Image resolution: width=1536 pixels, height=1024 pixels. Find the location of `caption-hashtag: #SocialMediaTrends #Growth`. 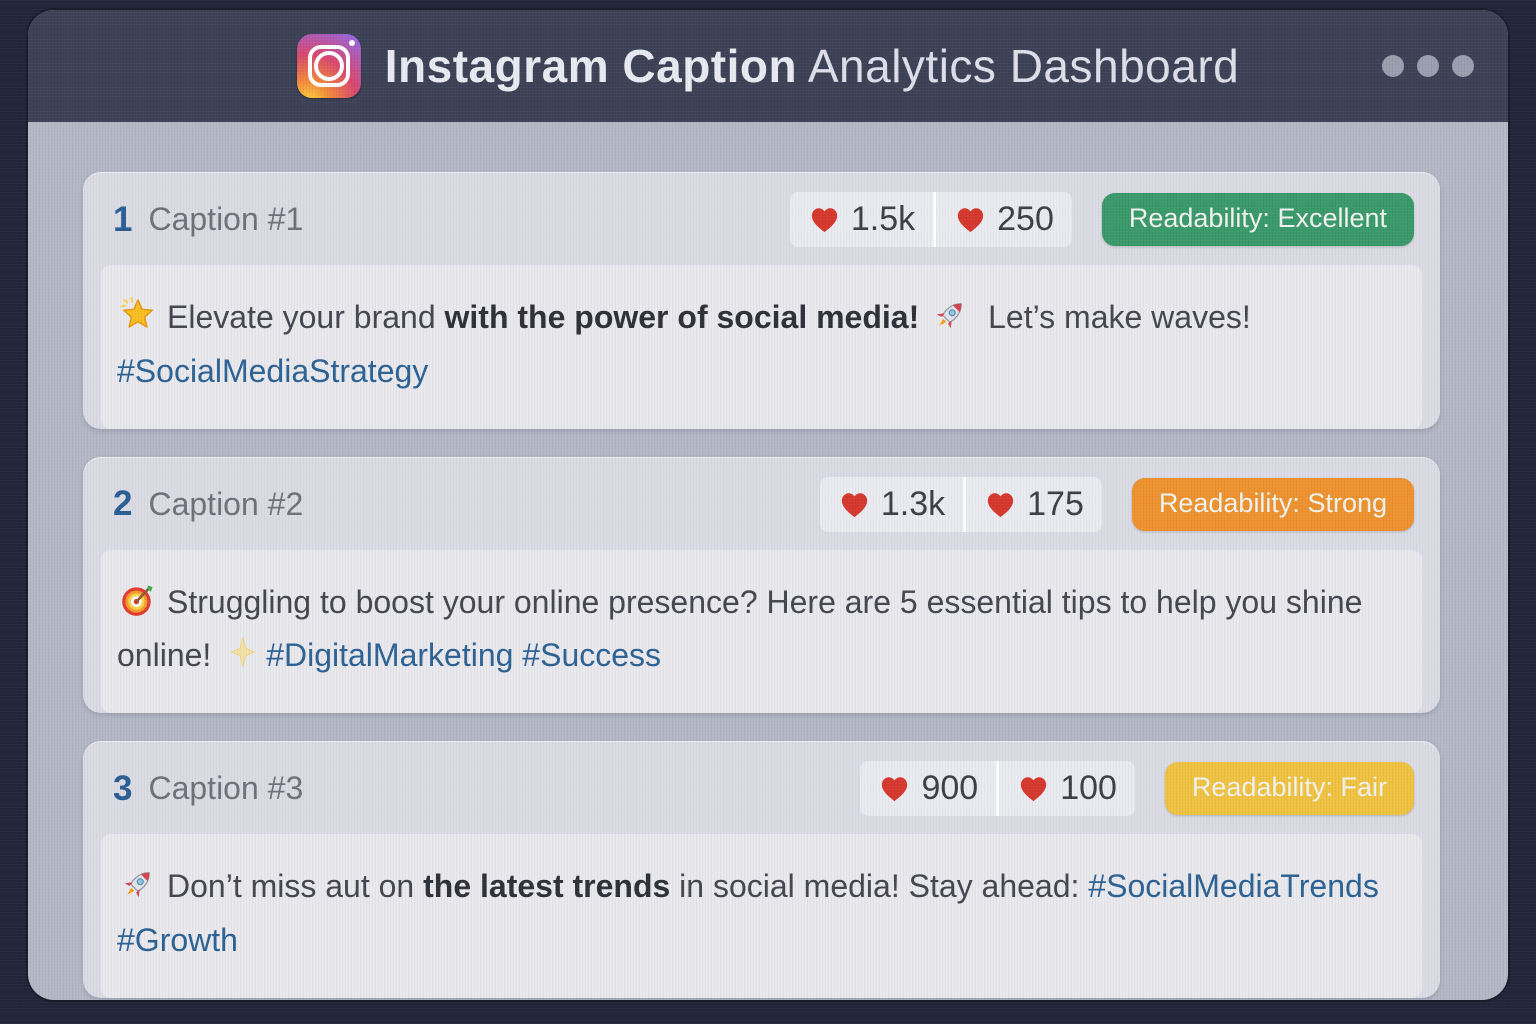

caption-hashtag: #SocialMediaTrends #Growth is located at coordinates (748, 913).